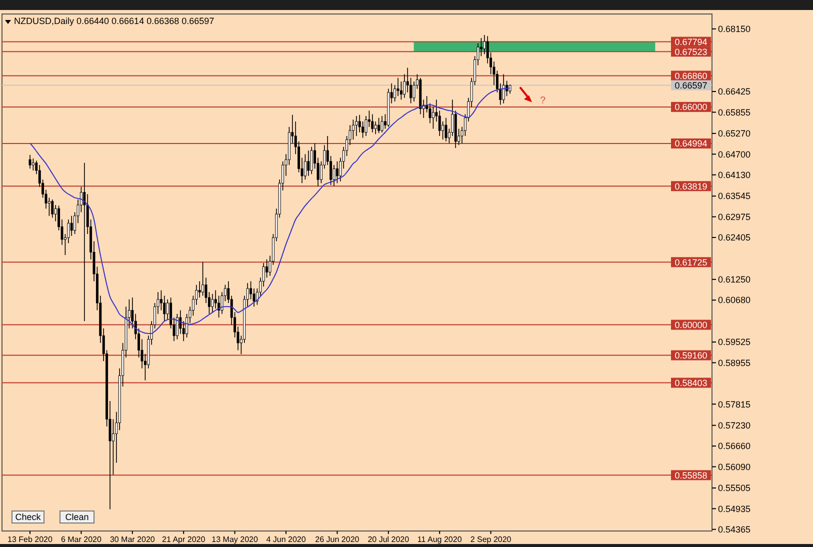 The height and width of the screenshot is (547, 813). I want to click on y-tick-label: 0.63545, so click(734, 196).